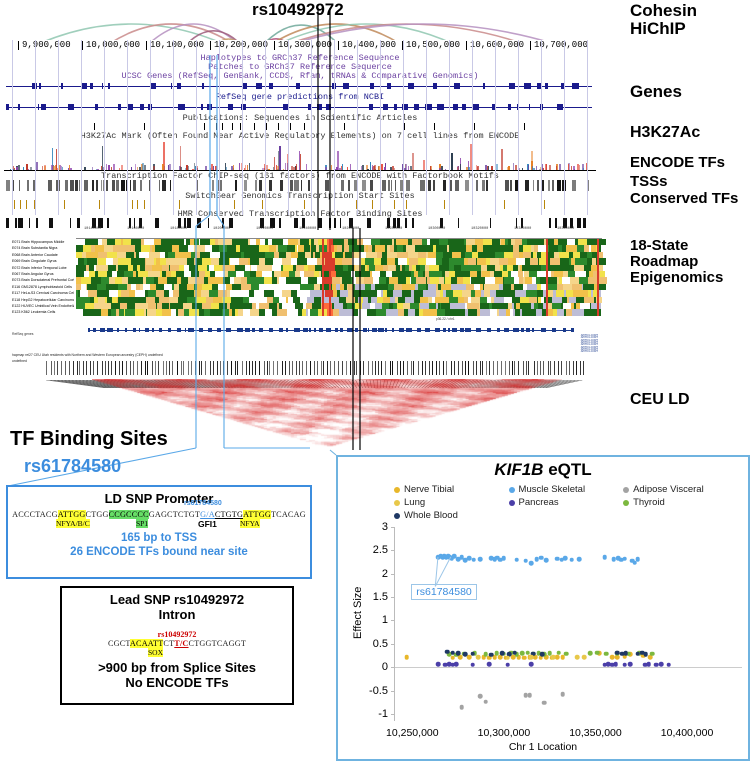 This screenshot has height=769, width=750. I want to click on ucsc-genes-track, so click(300, 86).